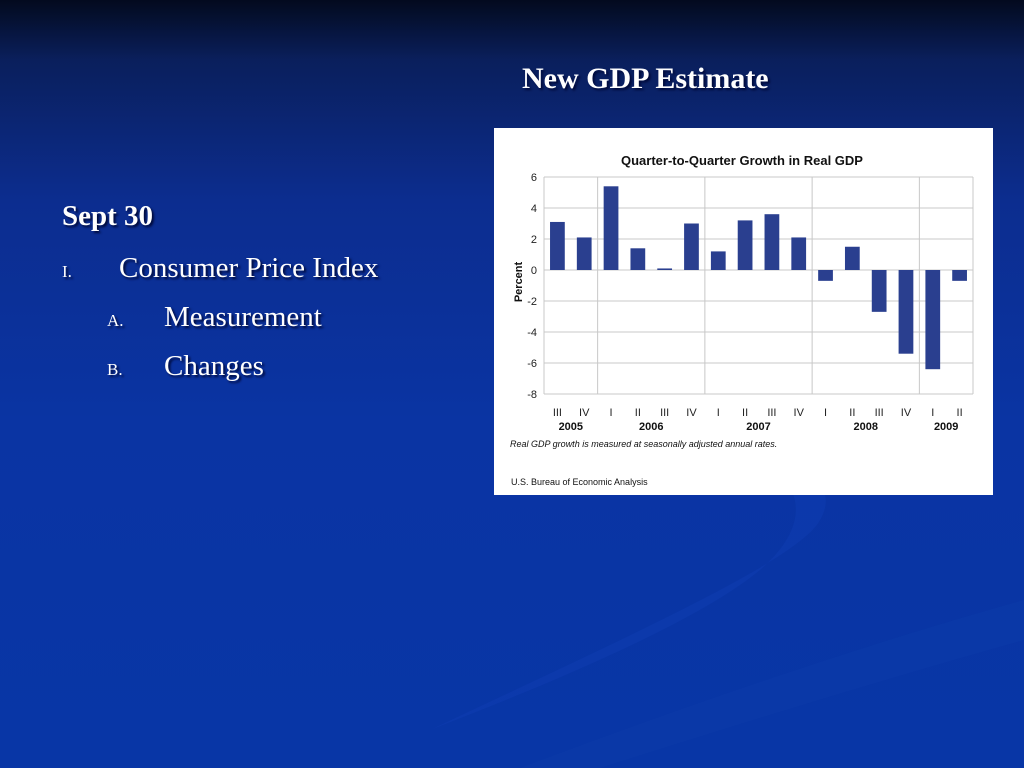  What do you see at coordinates (645, 78) in the screenshot?
I see `slide-title: New GDP Estimate` at bounding box center [645, 78].